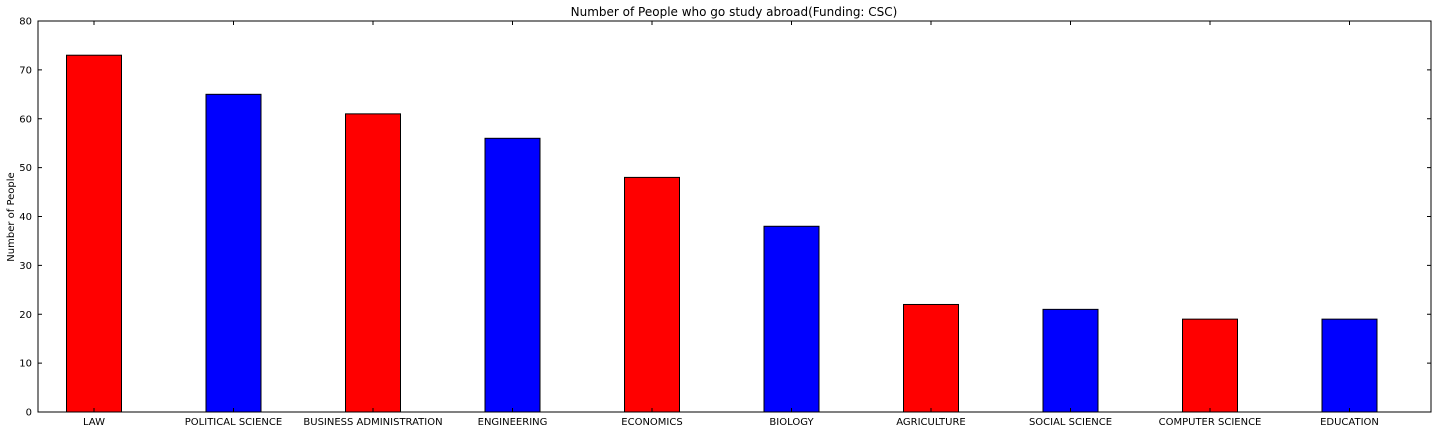  Describe the element at coordinates (652, 294) in the screenshot. I see `bar-economics` at that location.